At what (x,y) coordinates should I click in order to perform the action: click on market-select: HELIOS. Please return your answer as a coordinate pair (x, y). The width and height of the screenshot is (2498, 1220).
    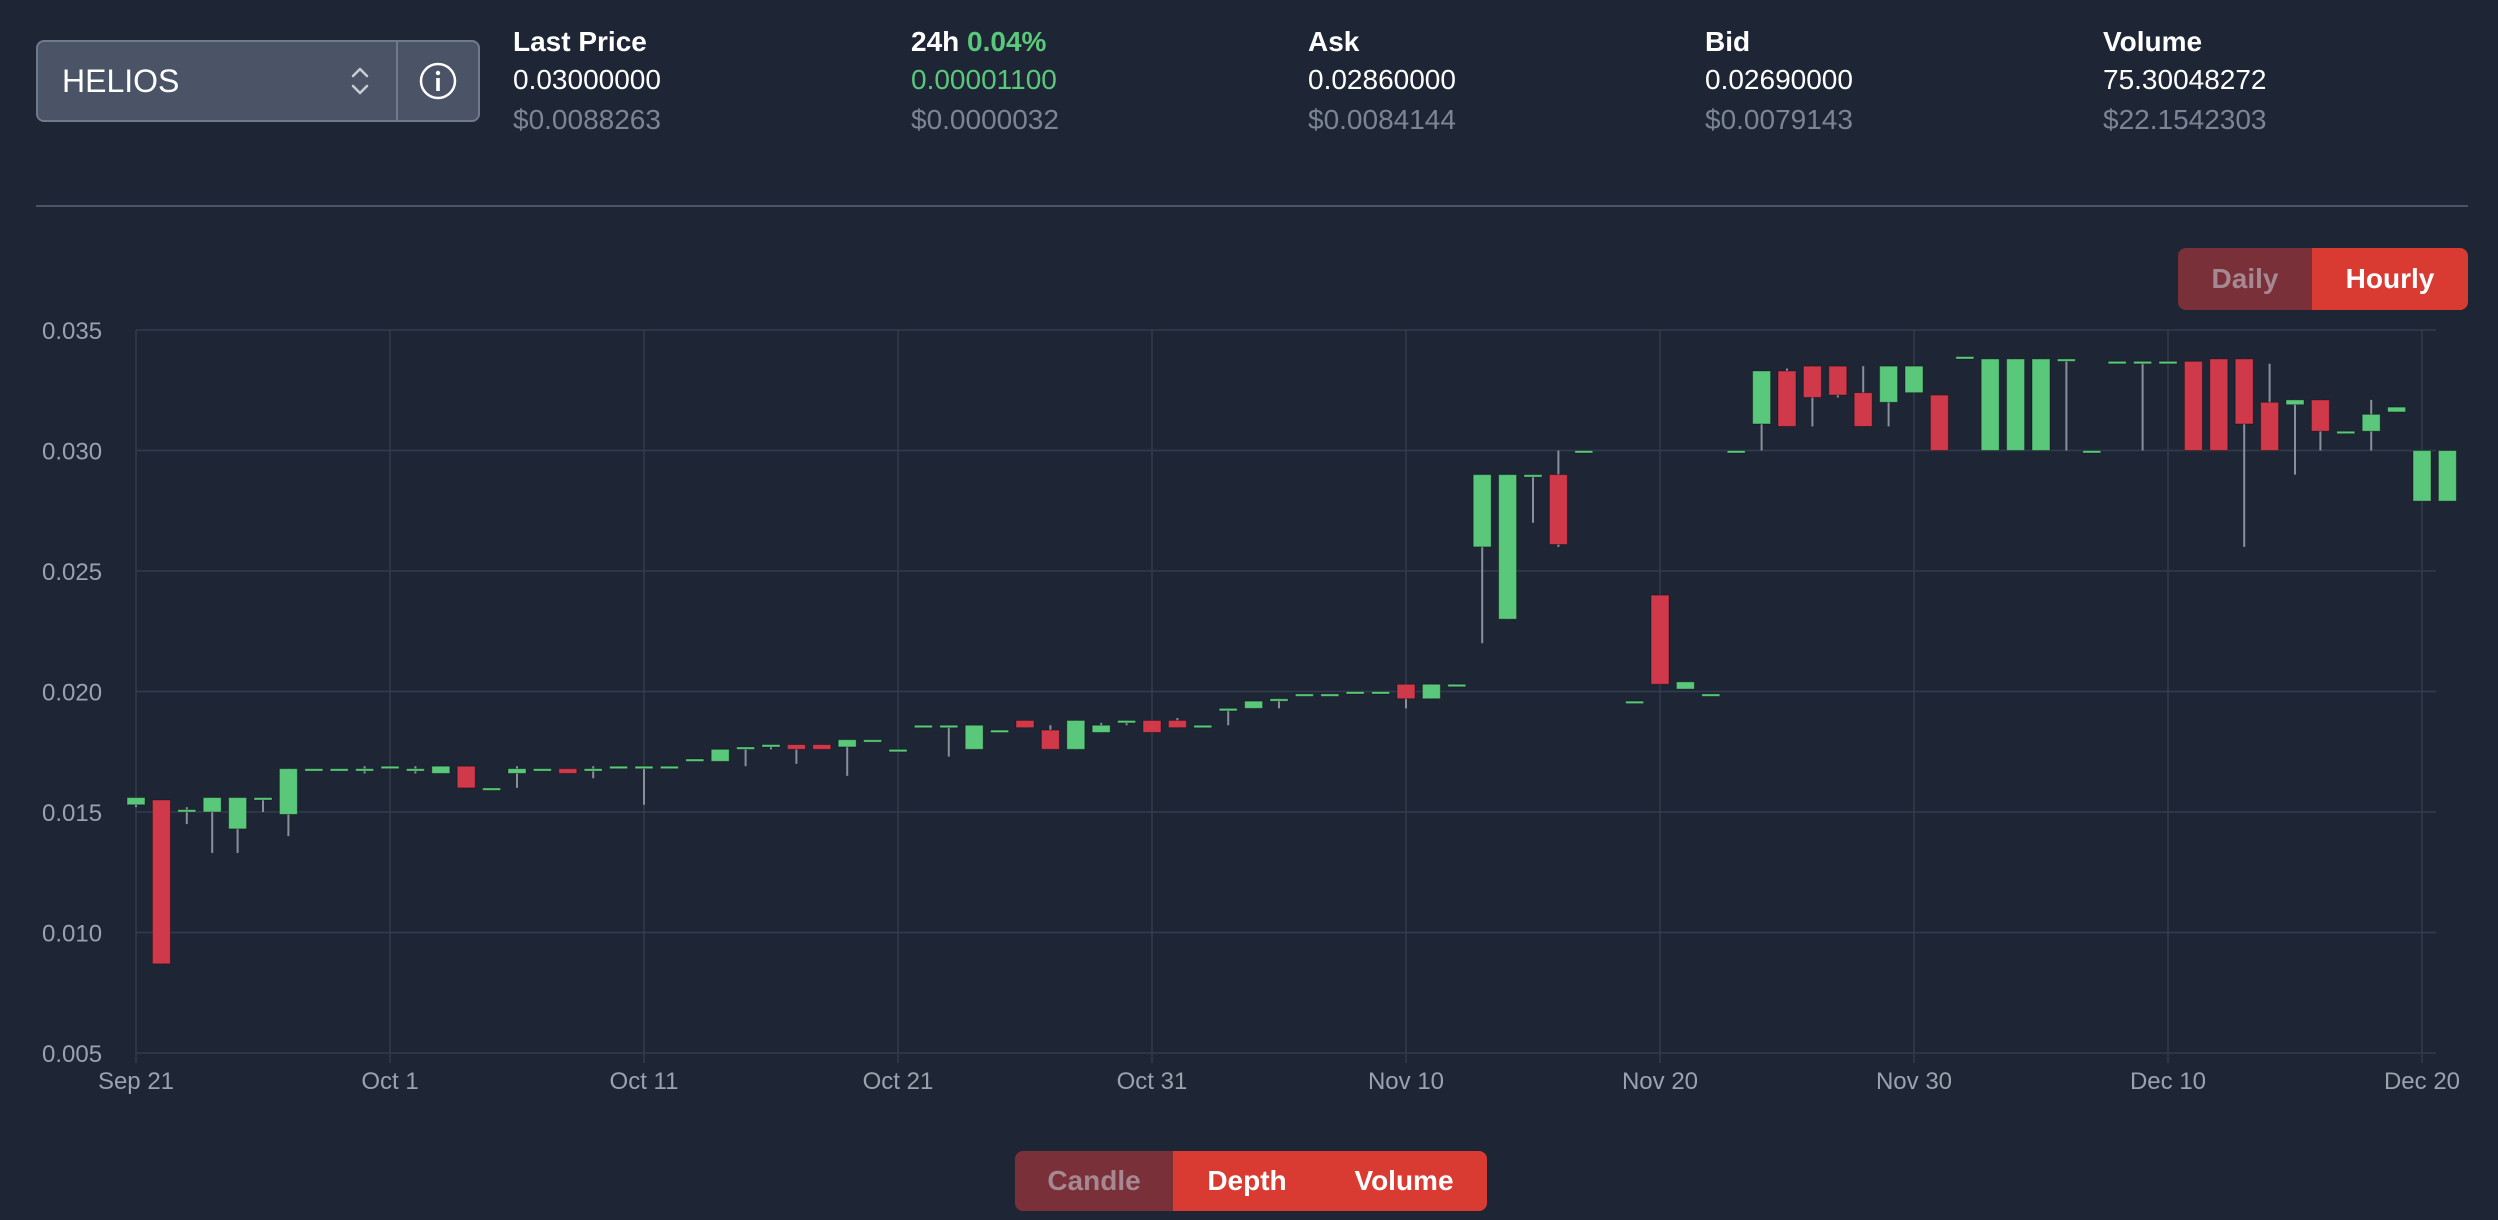
    Looking at the image, I should click on (217, 81).